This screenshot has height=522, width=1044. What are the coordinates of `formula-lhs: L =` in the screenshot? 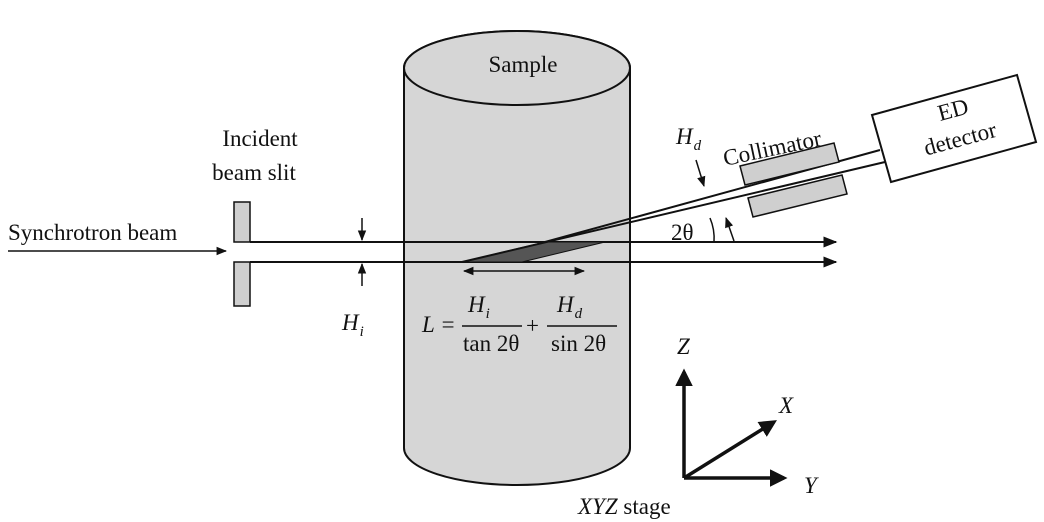 It's located at (438, 324).